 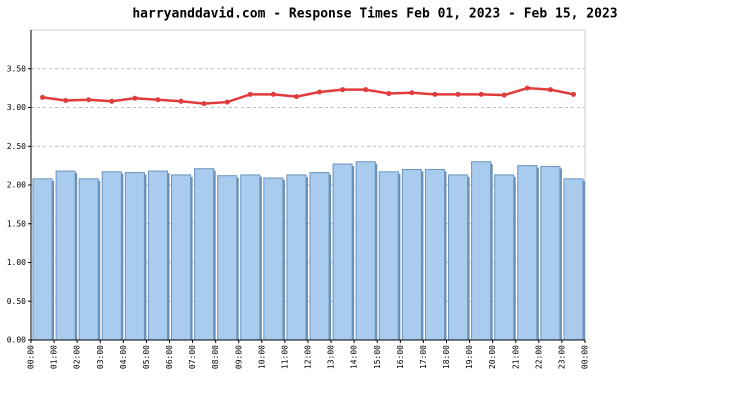 I want to click on x-tick-label: 21:00, so click(x=515, y=357).